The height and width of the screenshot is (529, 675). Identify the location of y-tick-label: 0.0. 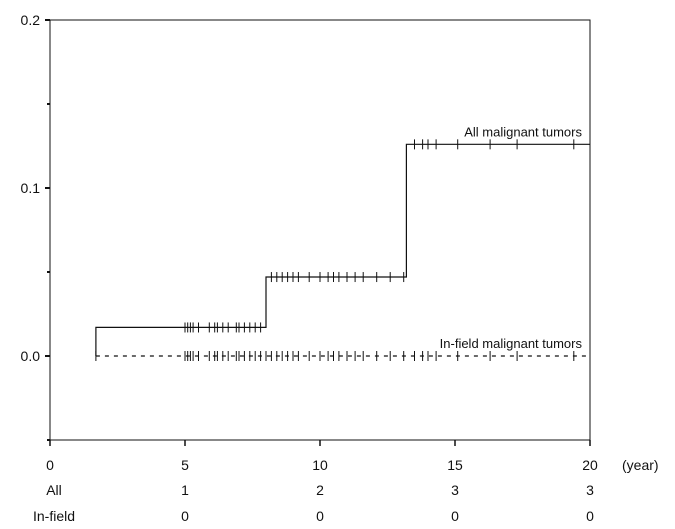
(31, 356).